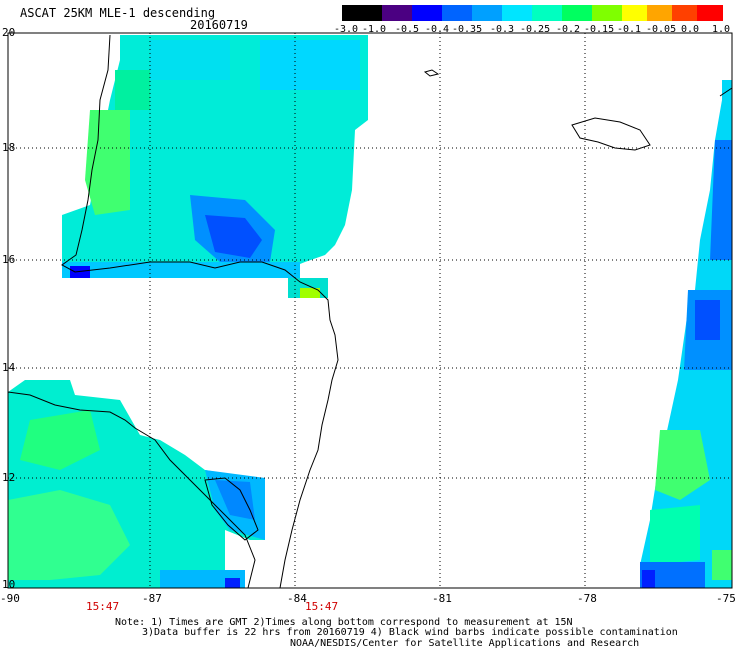 The image size is (740, 650). What do you see at coordinates (219, 25) in the screenshot?
I see `product-date: 20160719` at bounding box center [219, 25].